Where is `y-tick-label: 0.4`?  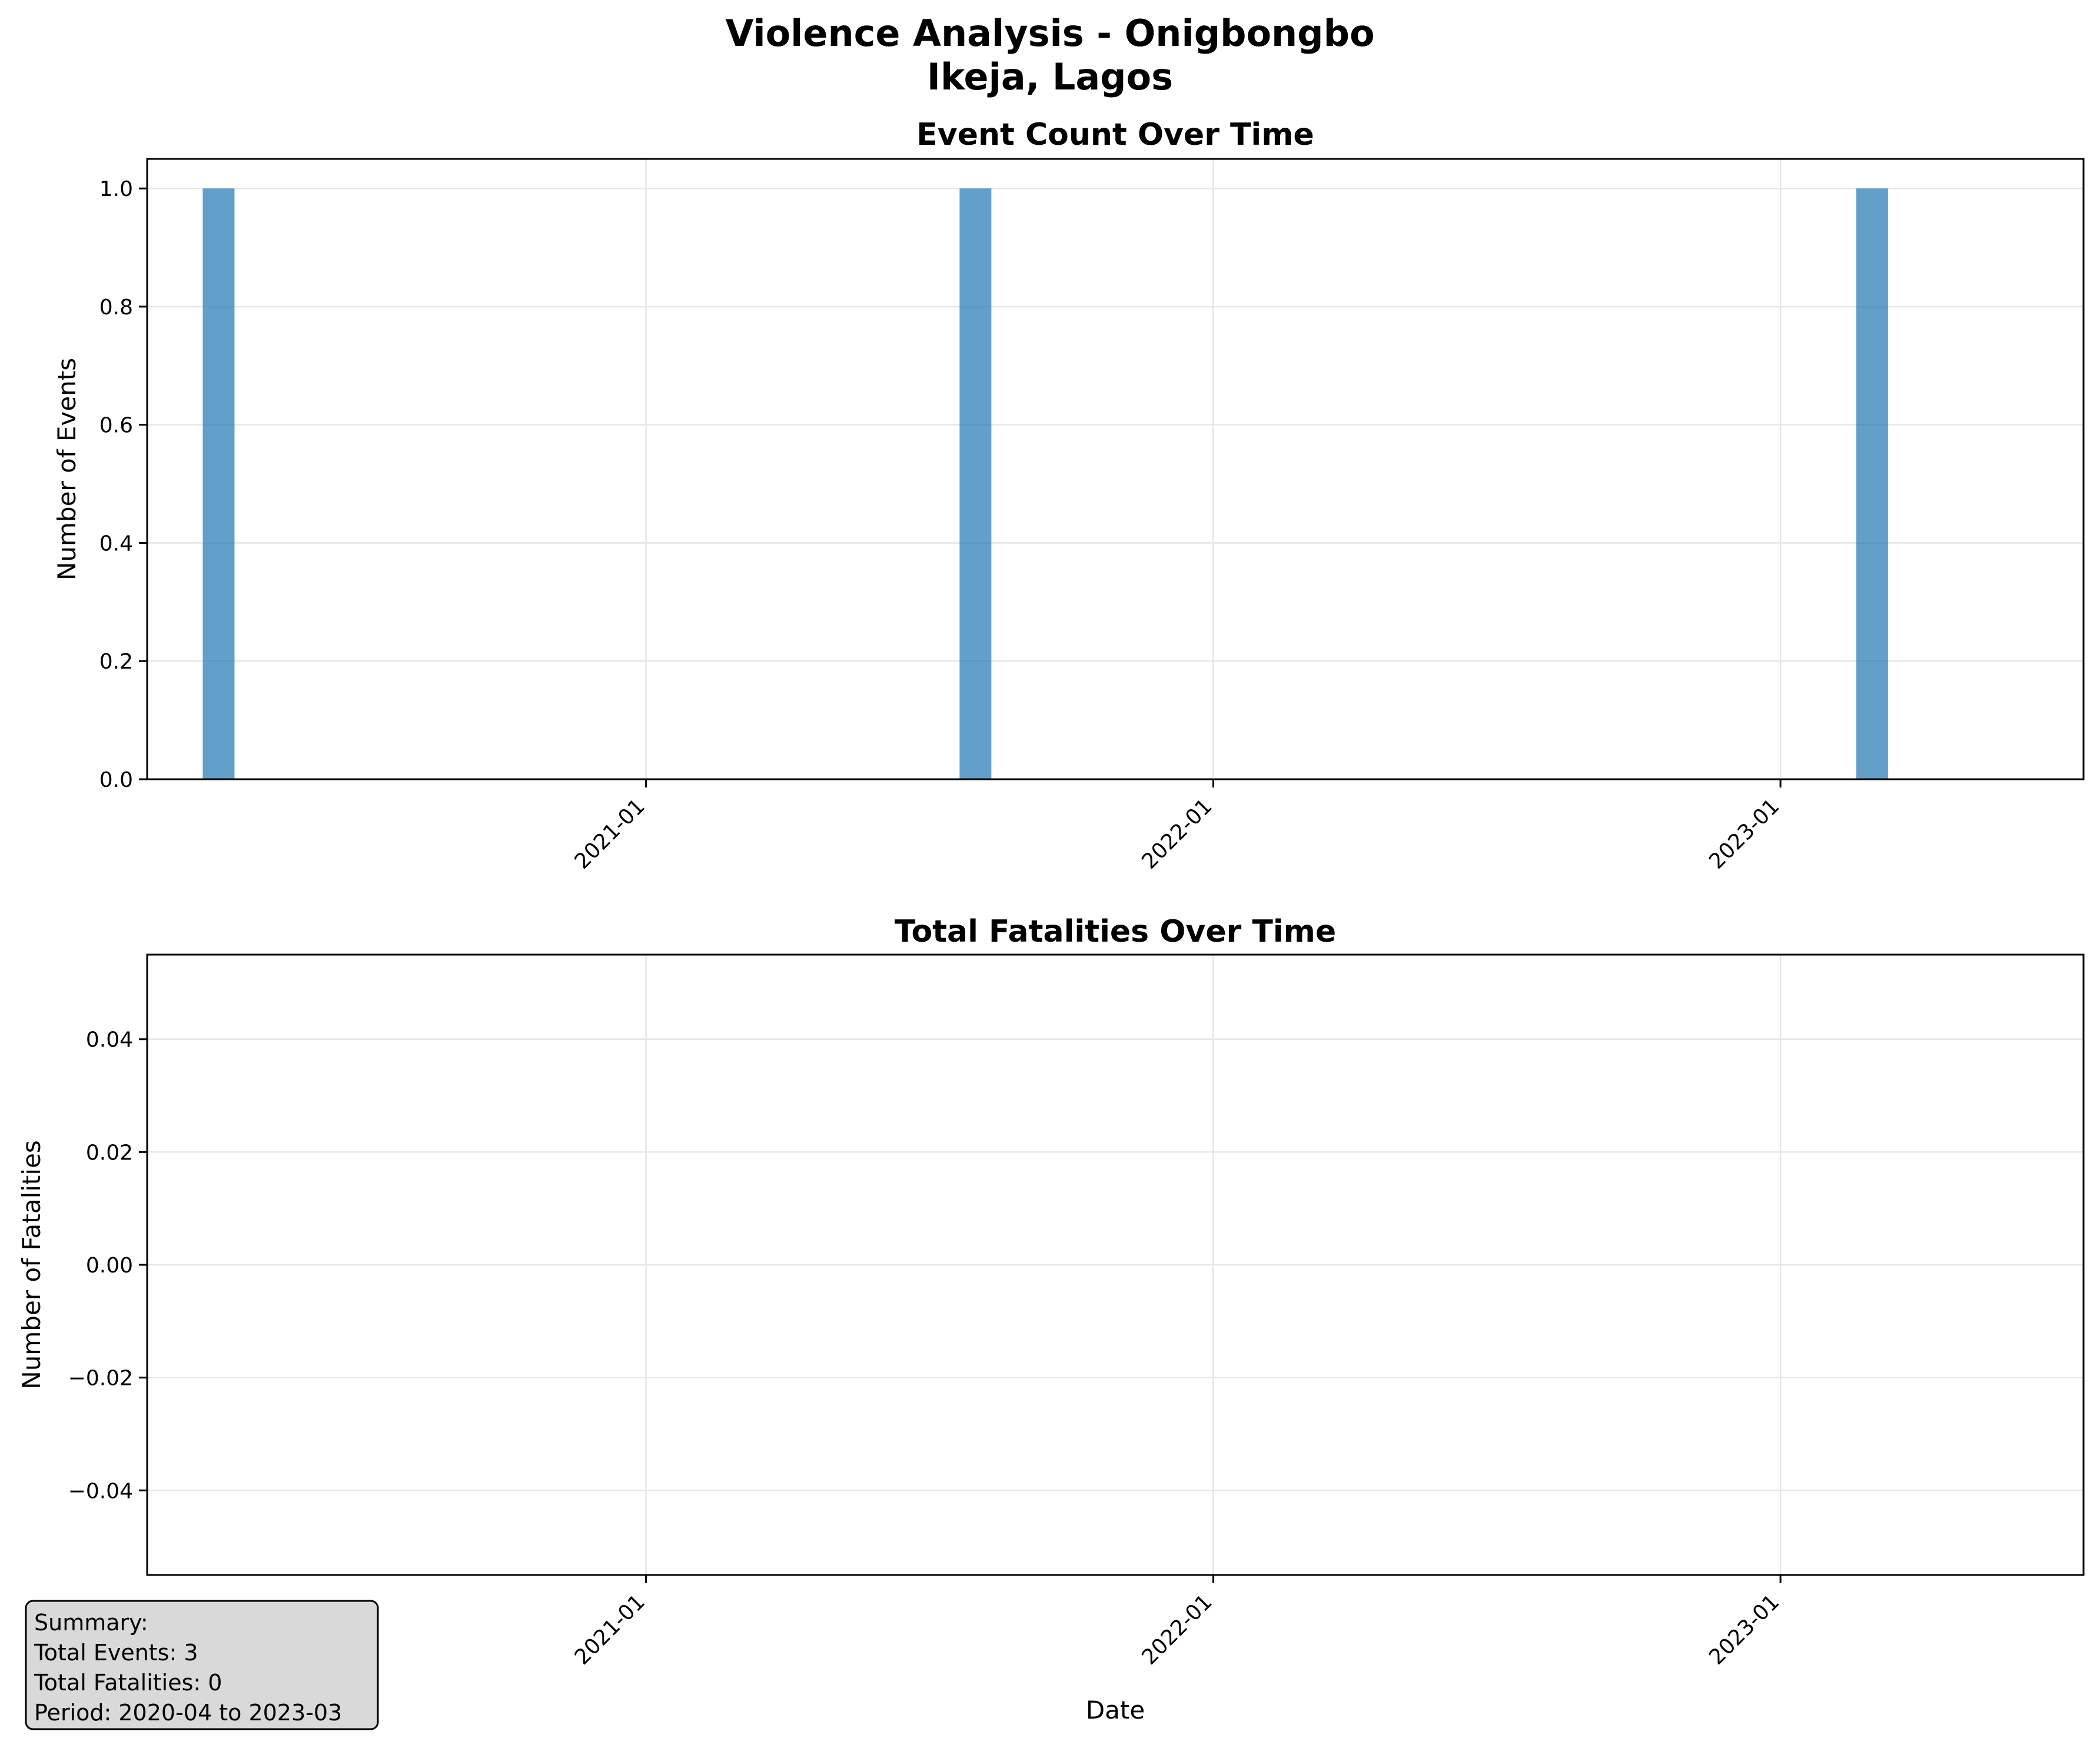
y-tick-label: 0.4 is located at coordinates (116, 543).